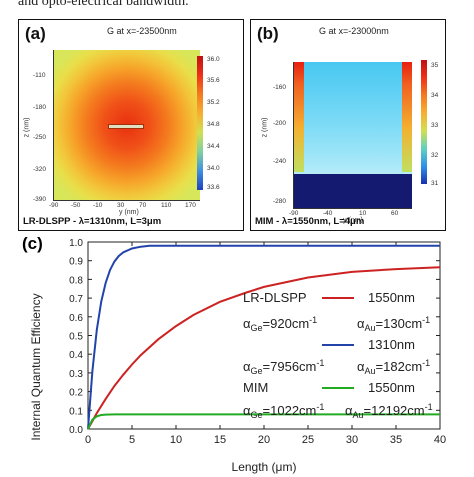 Image resolution: width=474 pixels, height=477 pixels. I want to click on panel-a-title: G at x=-23500nm, so click(142, 31).